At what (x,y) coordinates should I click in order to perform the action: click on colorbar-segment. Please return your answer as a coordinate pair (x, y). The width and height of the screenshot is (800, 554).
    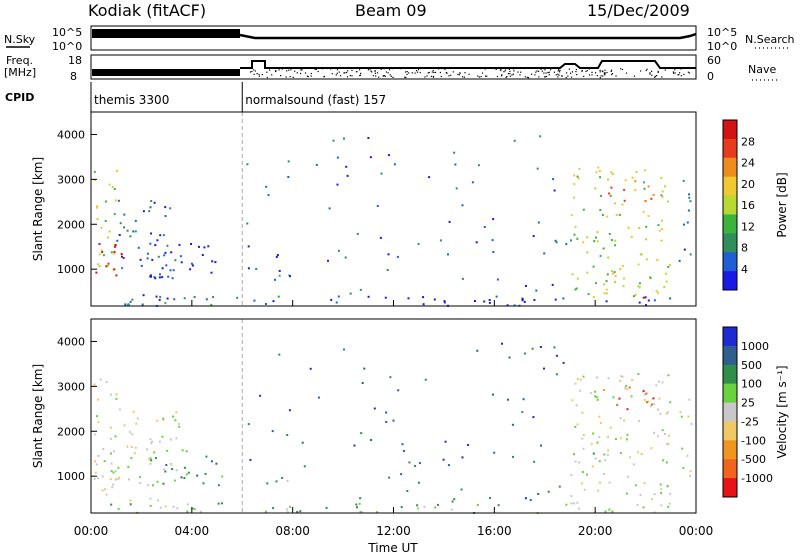
    Looking at the image, I should click on (730, 469).